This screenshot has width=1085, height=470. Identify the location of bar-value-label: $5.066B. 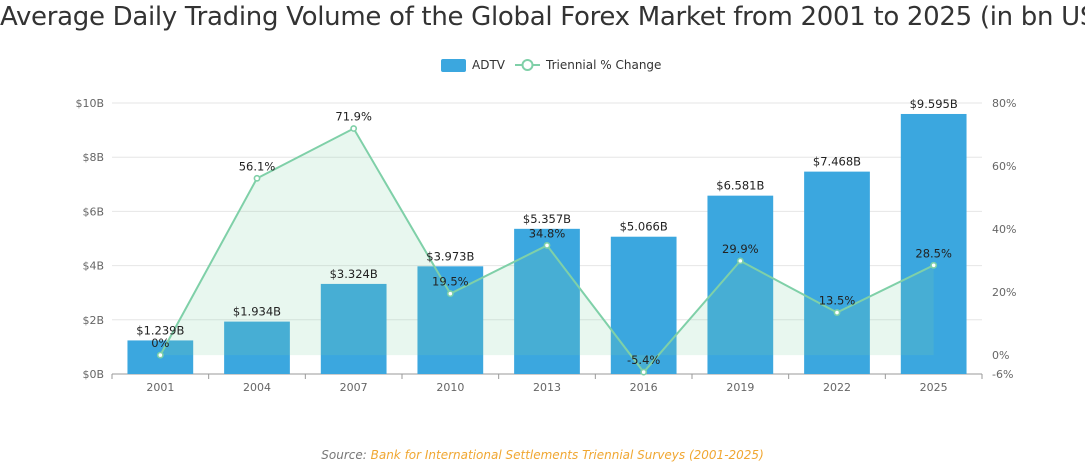
(644, 227).